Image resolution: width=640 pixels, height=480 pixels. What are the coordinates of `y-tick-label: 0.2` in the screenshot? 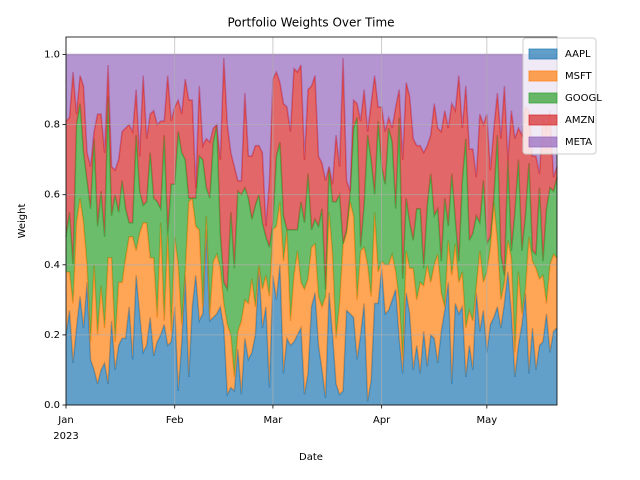 It's located at (52, 335).